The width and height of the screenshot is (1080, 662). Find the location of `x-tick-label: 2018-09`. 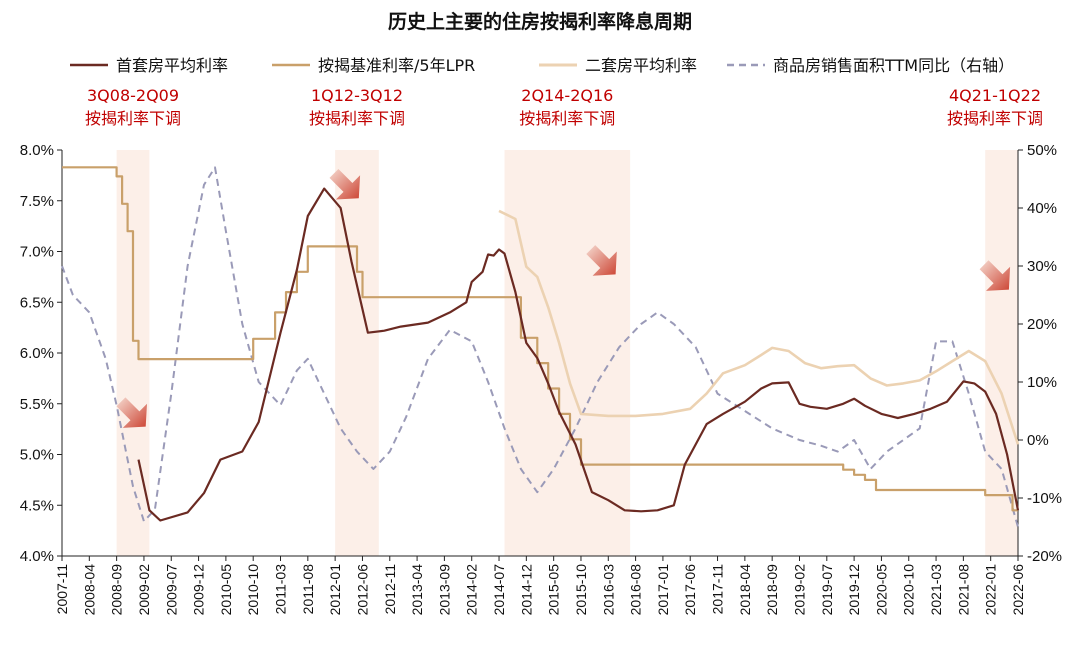

x-tick-label: 2018-09 is located at coordinates (772, 590).